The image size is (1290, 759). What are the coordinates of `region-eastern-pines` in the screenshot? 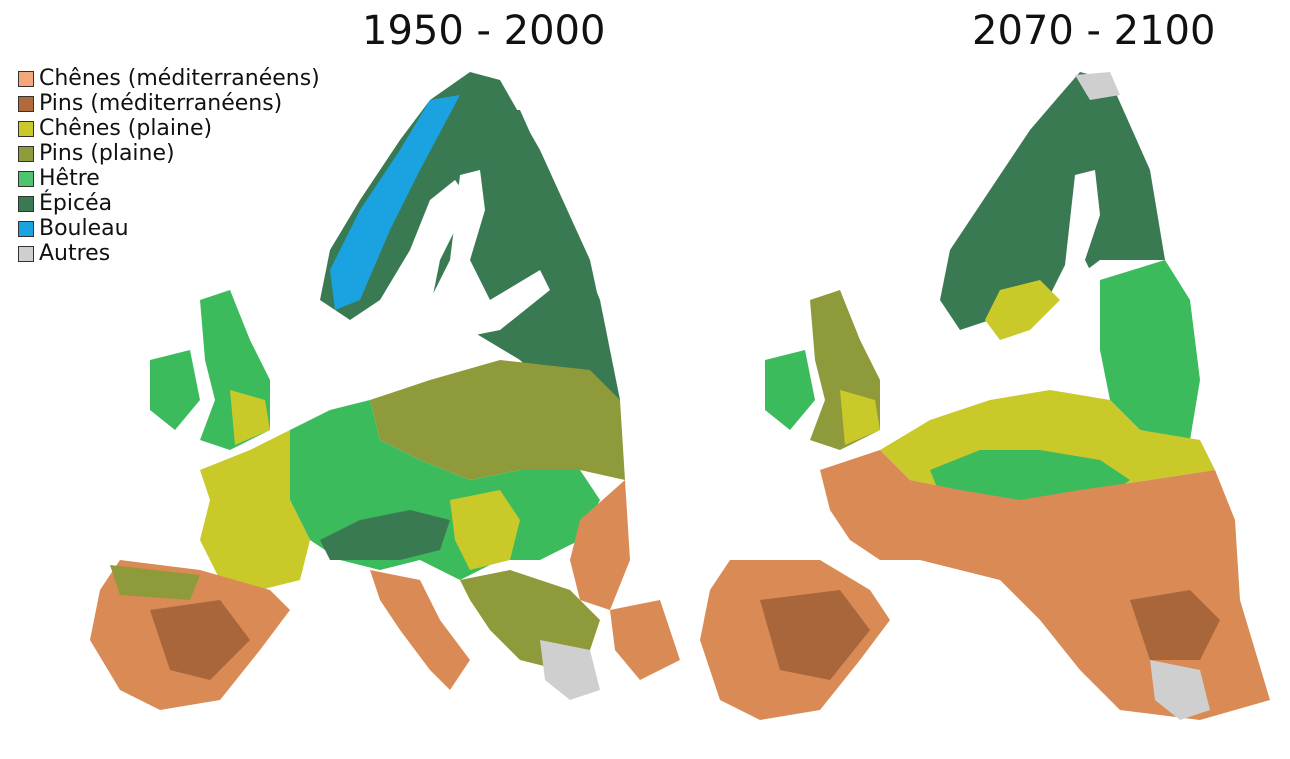 It's located at (497, 420).